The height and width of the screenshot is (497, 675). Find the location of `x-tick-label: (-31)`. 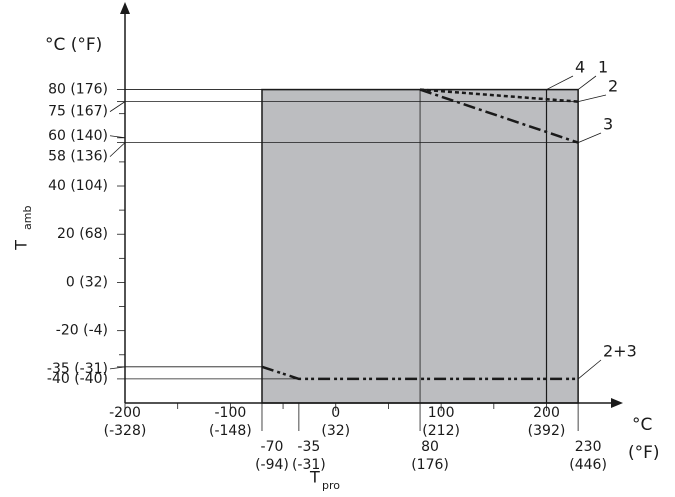

x-tick-label: (-31) is located at coordinates (309, 465).